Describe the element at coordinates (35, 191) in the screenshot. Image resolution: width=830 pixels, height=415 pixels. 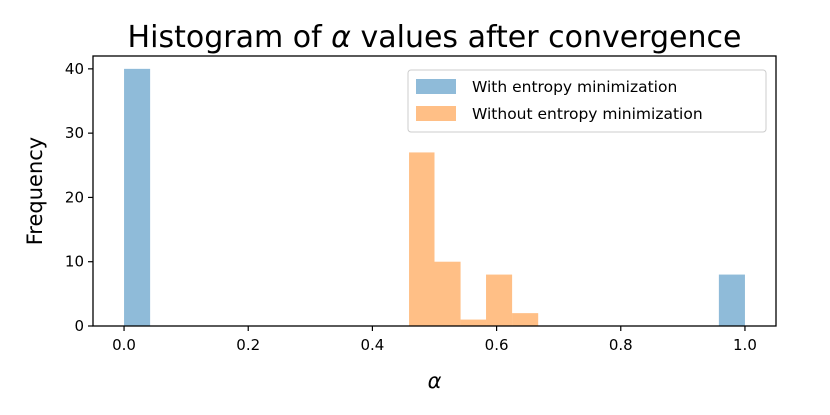
I see `y-axis-label: Frequency` at that location.